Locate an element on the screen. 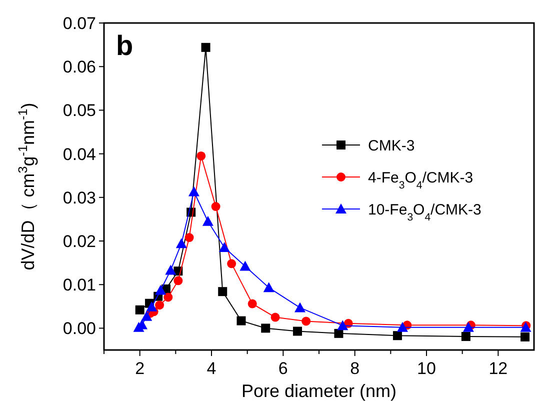  x-axis-title: Pore diameter (nm) is located at coordinates (319, 391).